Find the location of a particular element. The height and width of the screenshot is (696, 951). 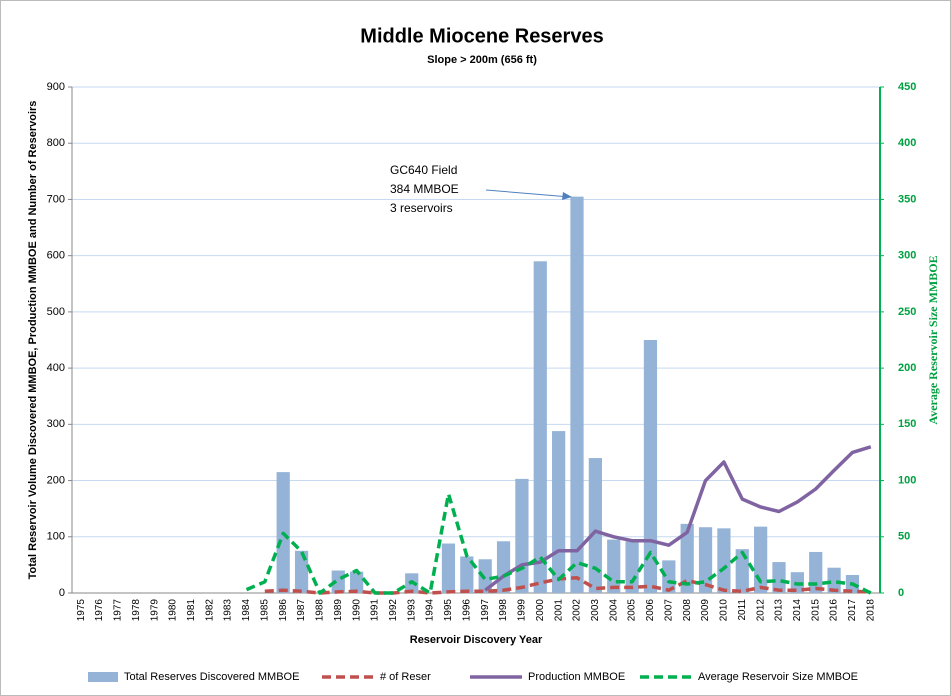

y-tick-label: 300 is located at coordinates (56, 424).